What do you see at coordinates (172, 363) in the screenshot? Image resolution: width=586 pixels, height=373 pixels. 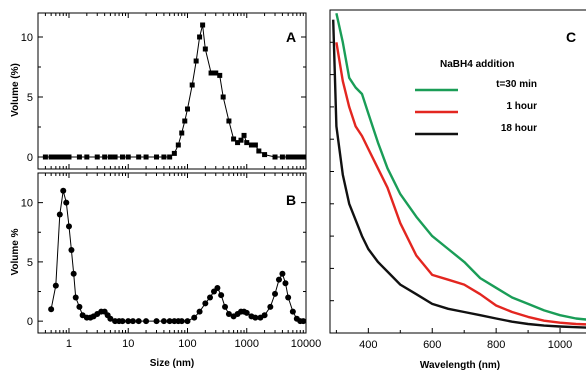 I see `panel-b-xlabel: Size (nm)` at bounding box center [172, 363].